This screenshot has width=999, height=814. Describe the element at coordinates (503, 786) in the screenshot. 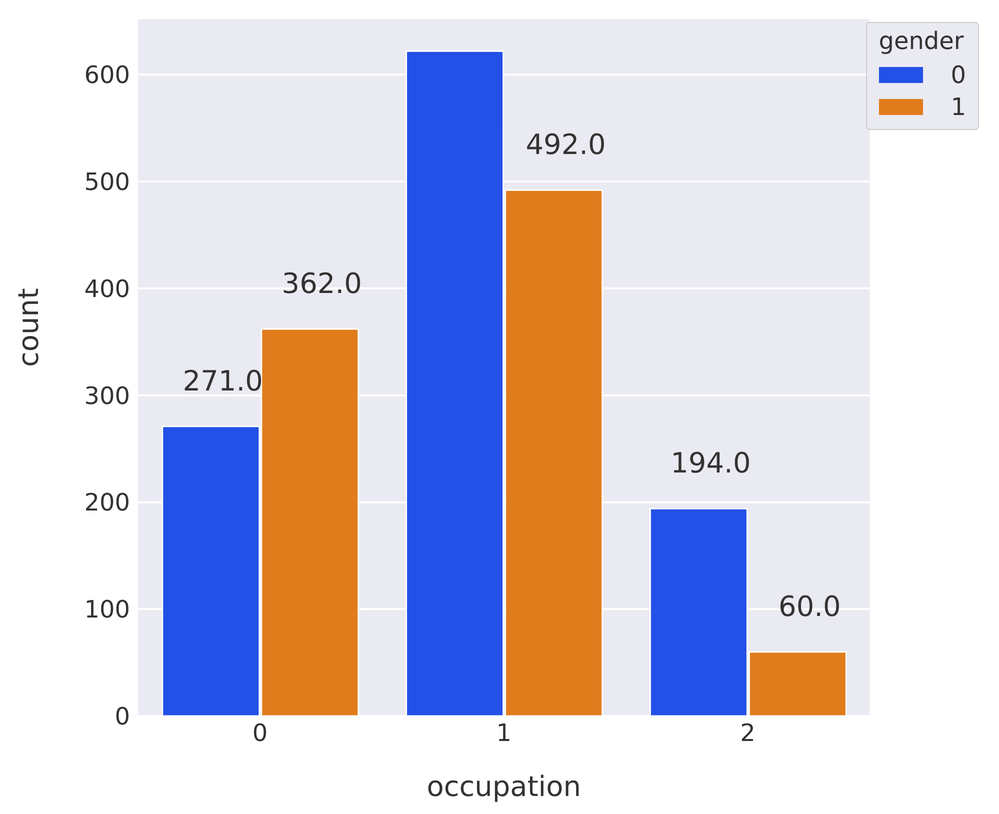

I see `x-axis-title: occupation` at that location.